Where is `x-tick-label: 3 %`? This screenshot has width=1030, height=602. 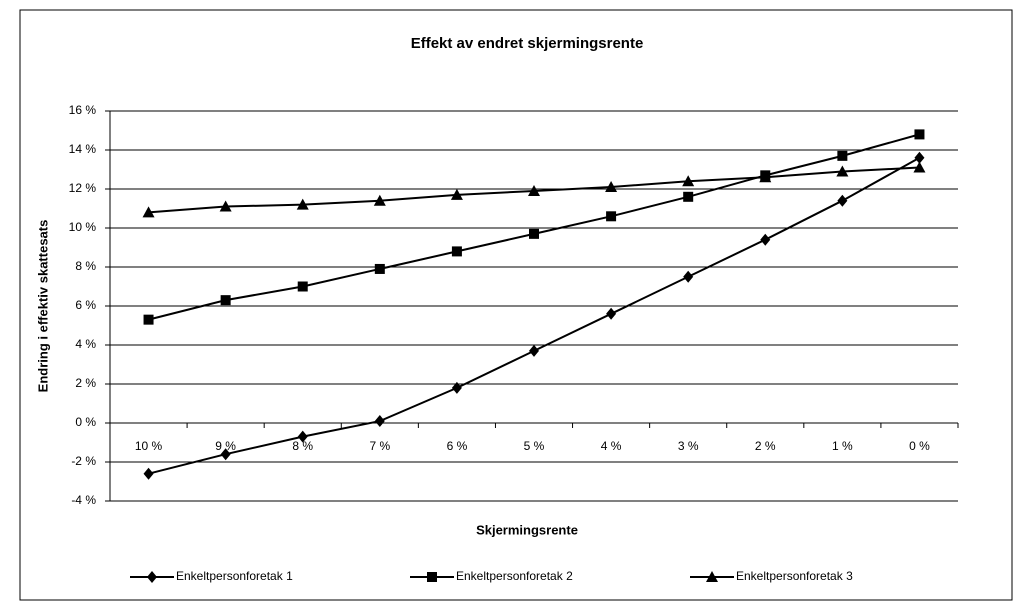 x-tick-label: 3 % is located at coordinates (688, 446).